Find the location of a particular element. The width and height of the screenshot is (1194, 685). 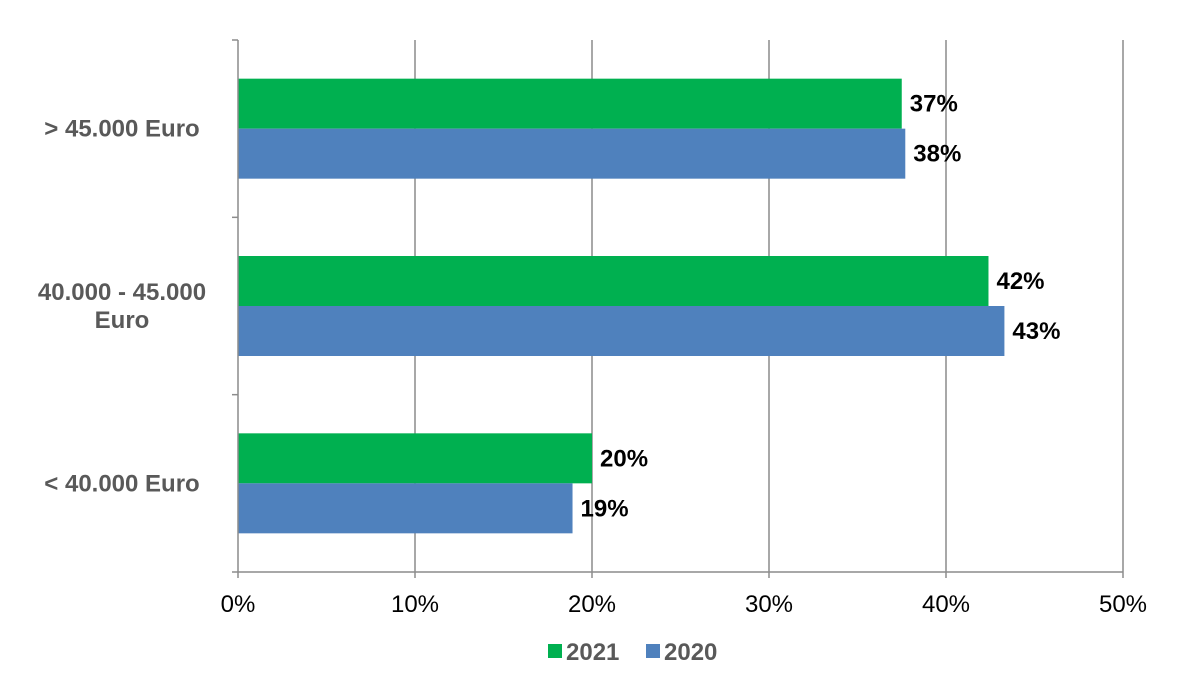

x-tick-label: 10% is located at coordinates (415, 604).